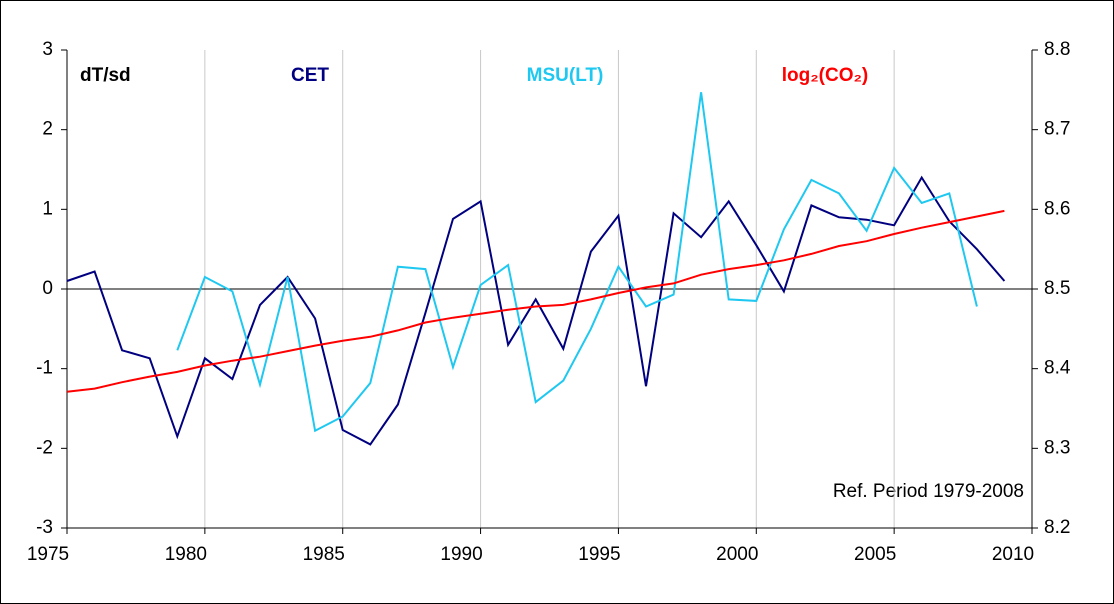 This screenshot has width=1114, height=604. What do you see at coordinates (1057, 208) in the screenshot?
I see `y2-tick-label: 8.6` at bounding box center [1057, 208].